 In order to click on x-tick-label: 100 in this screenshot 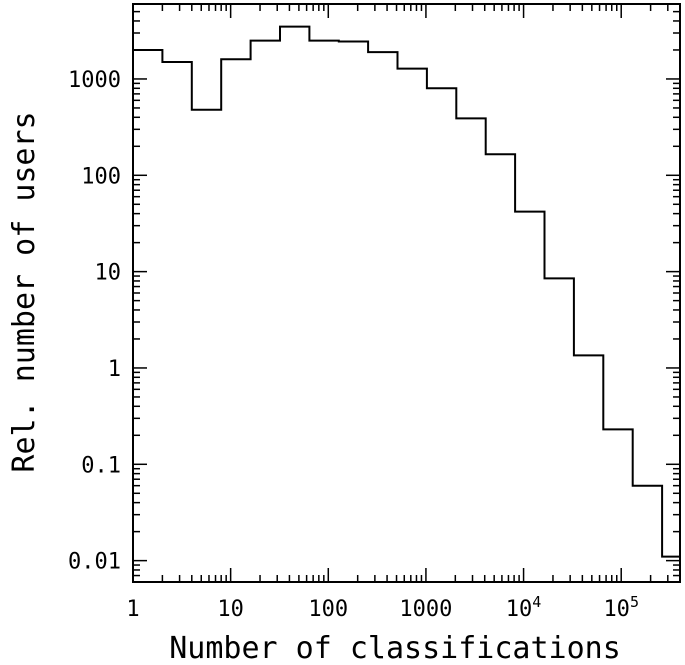, I will do `click(328, 609)`.